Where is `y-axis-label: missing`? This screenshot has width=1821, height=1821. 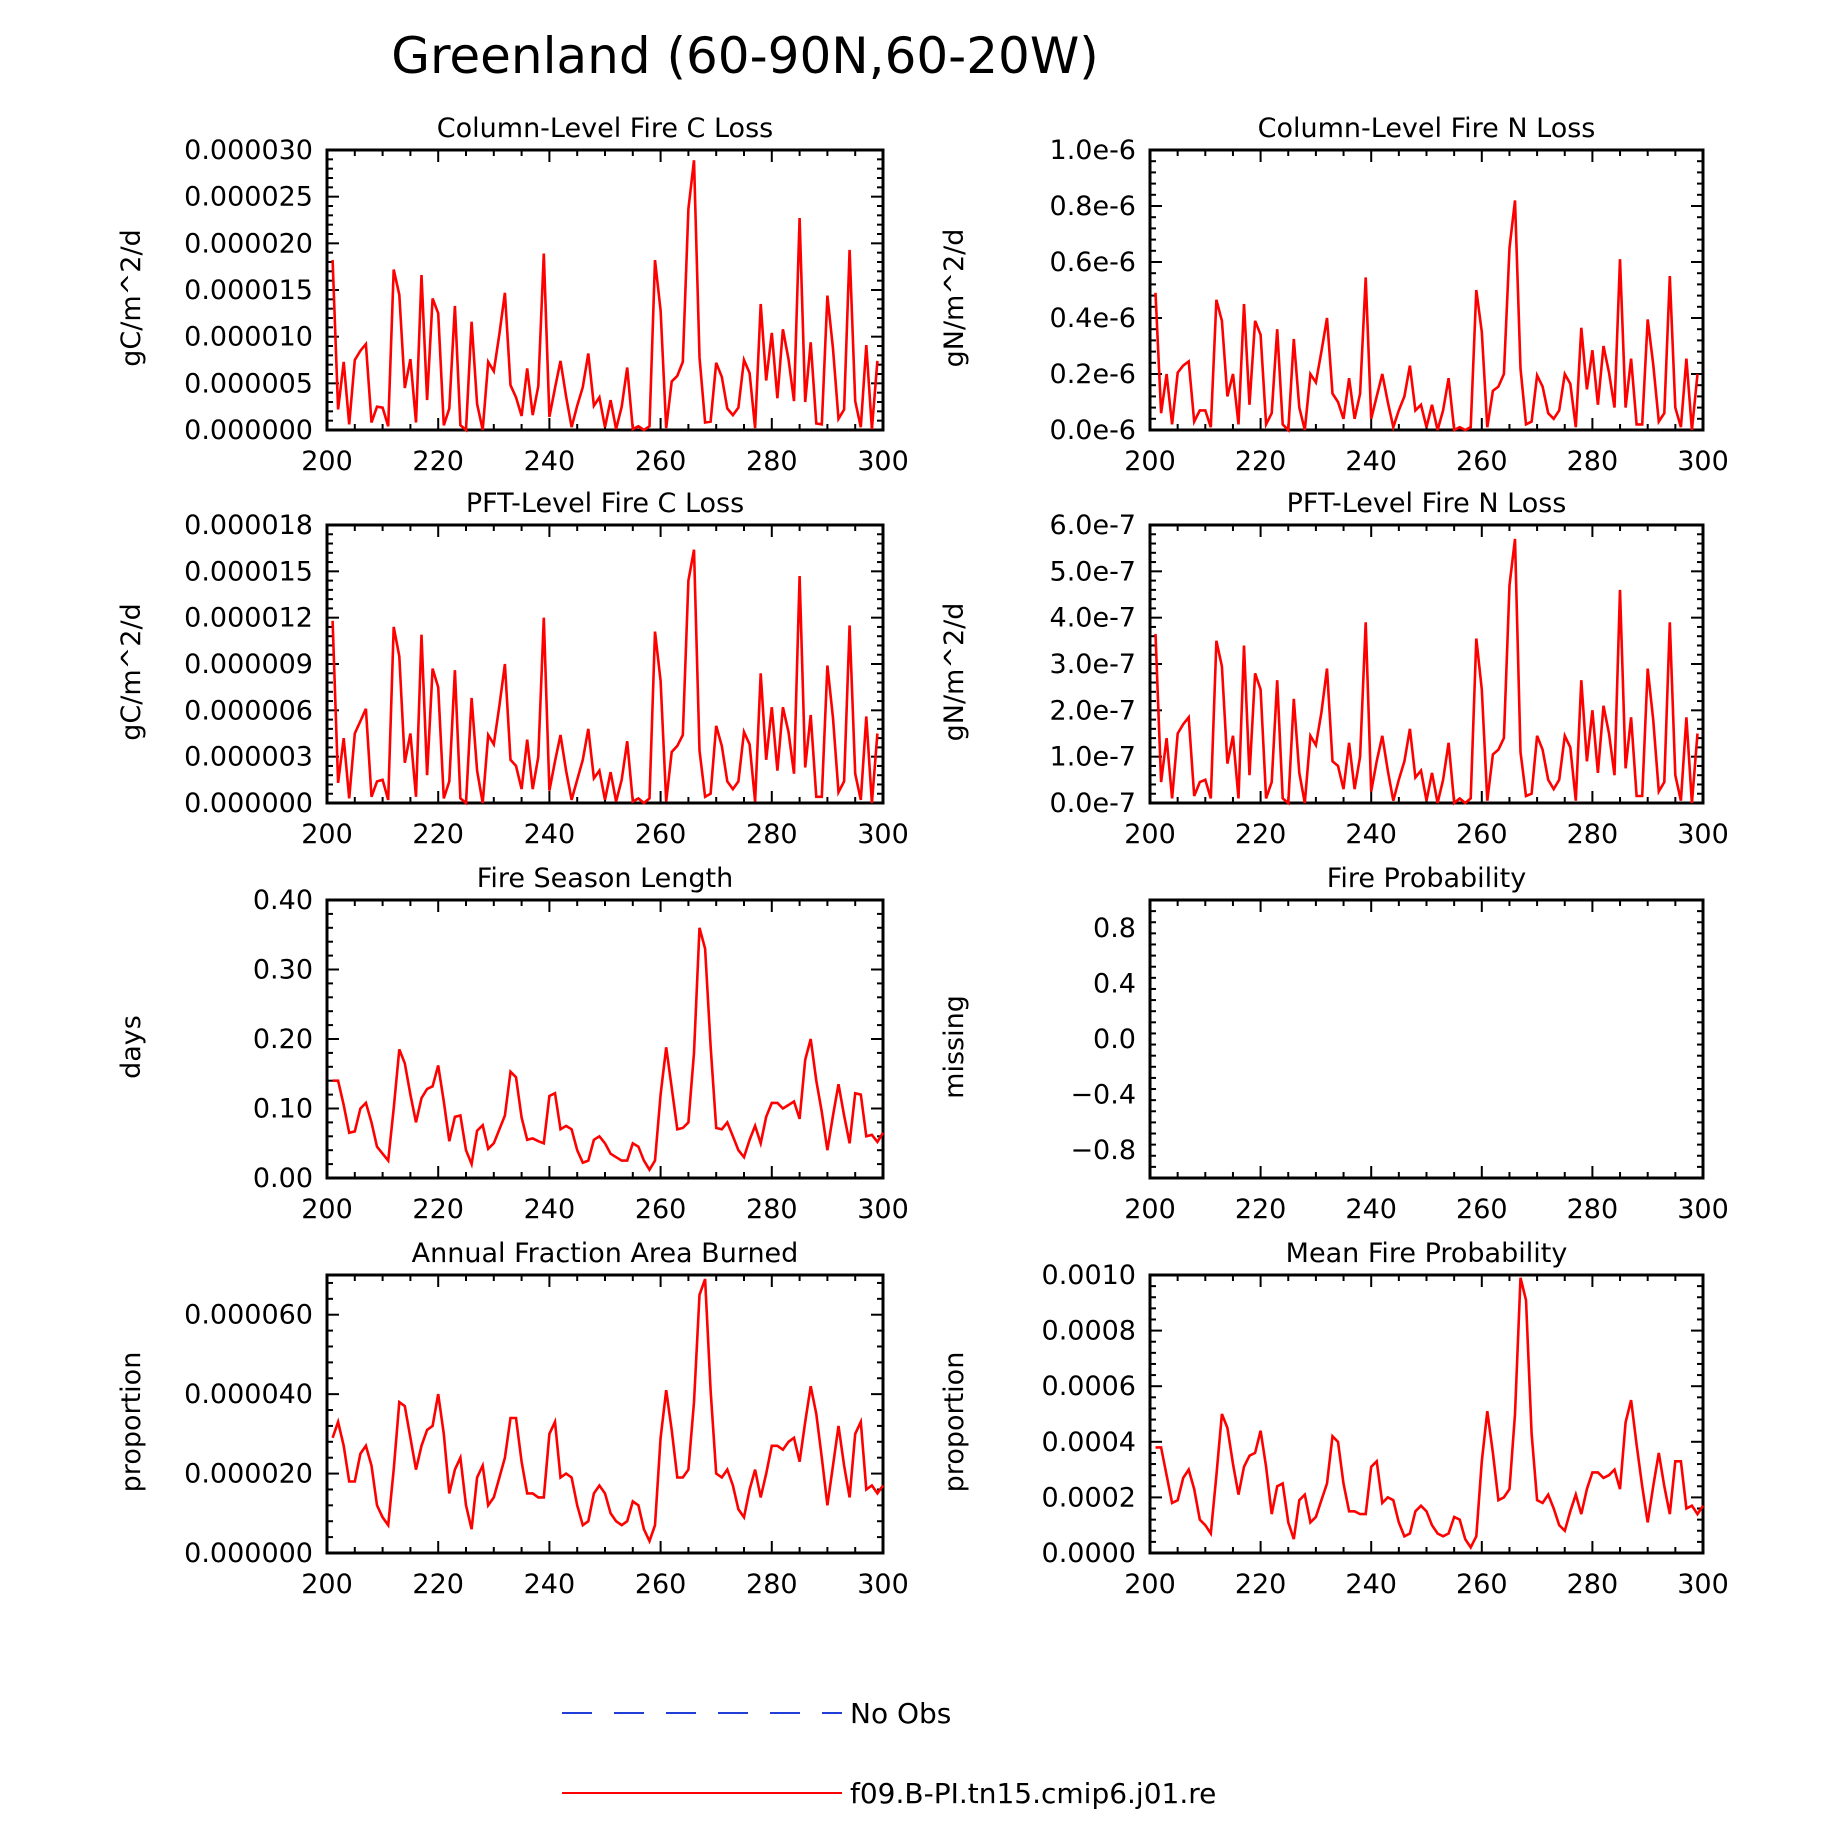 y-axis-label: missing is located at coordinates (954, 1047).